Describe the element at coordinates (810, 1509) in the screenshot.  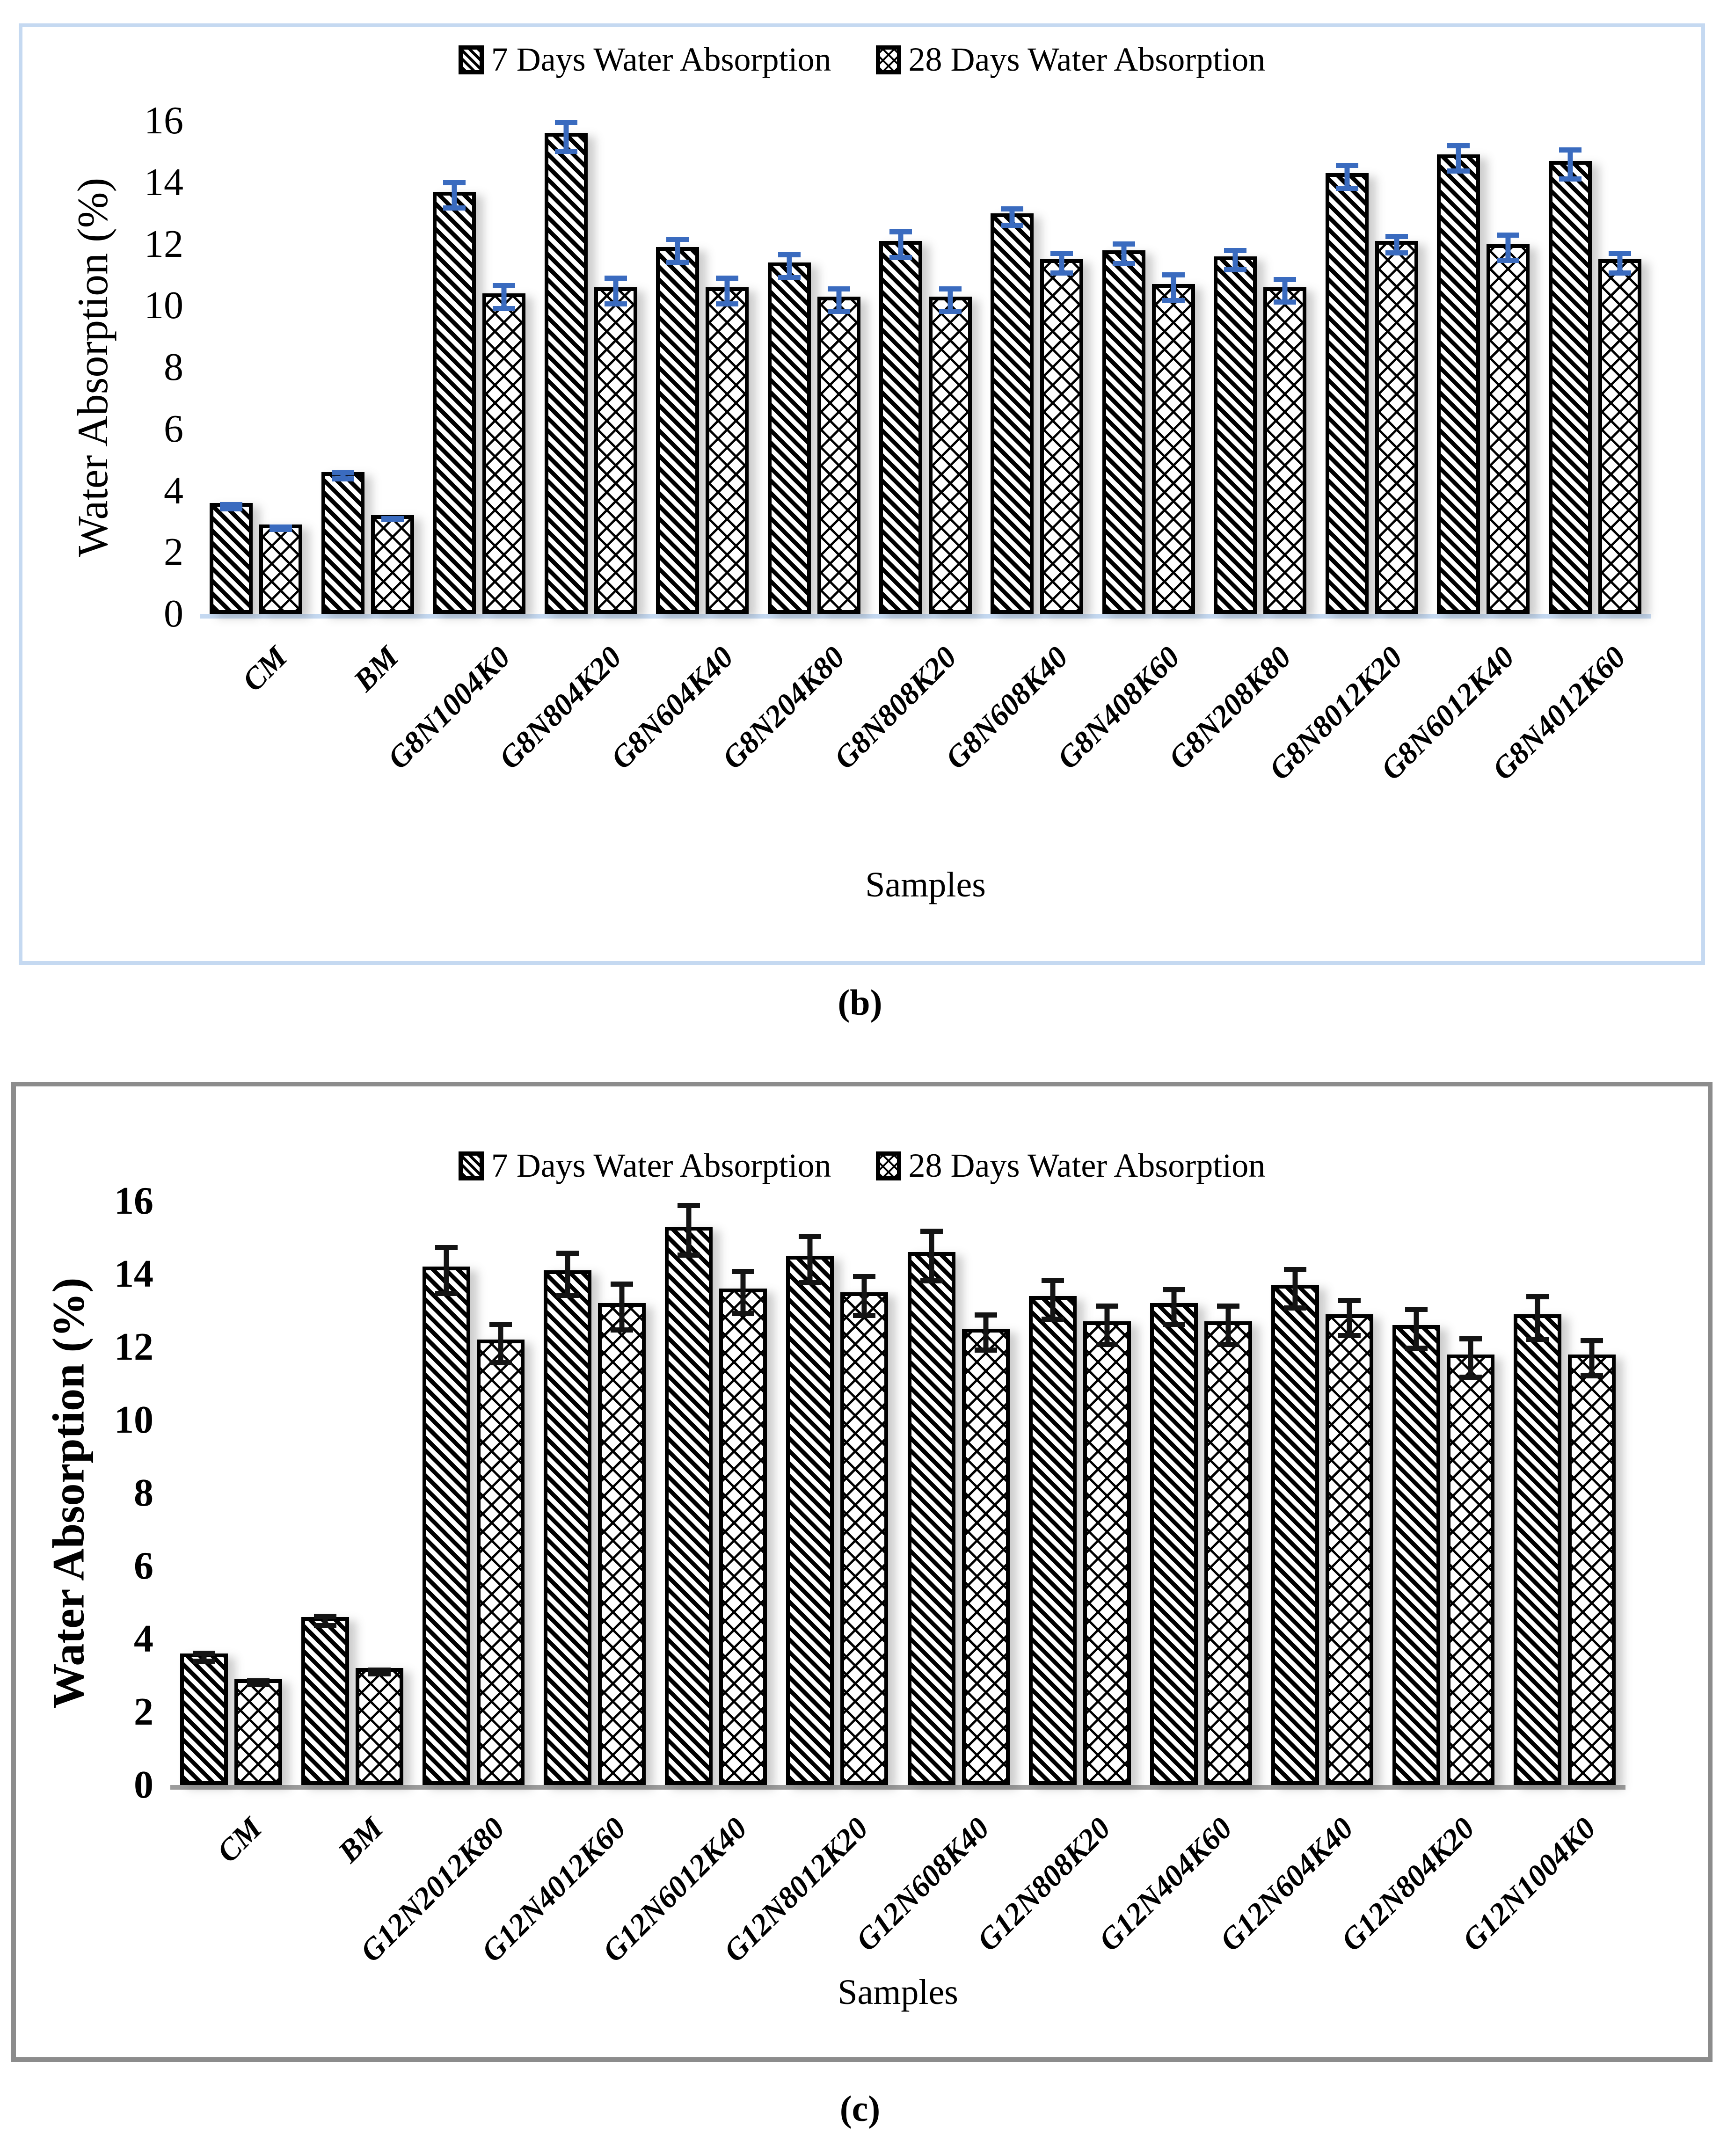
I see `bar-7days-G12N8012K20` at that location.